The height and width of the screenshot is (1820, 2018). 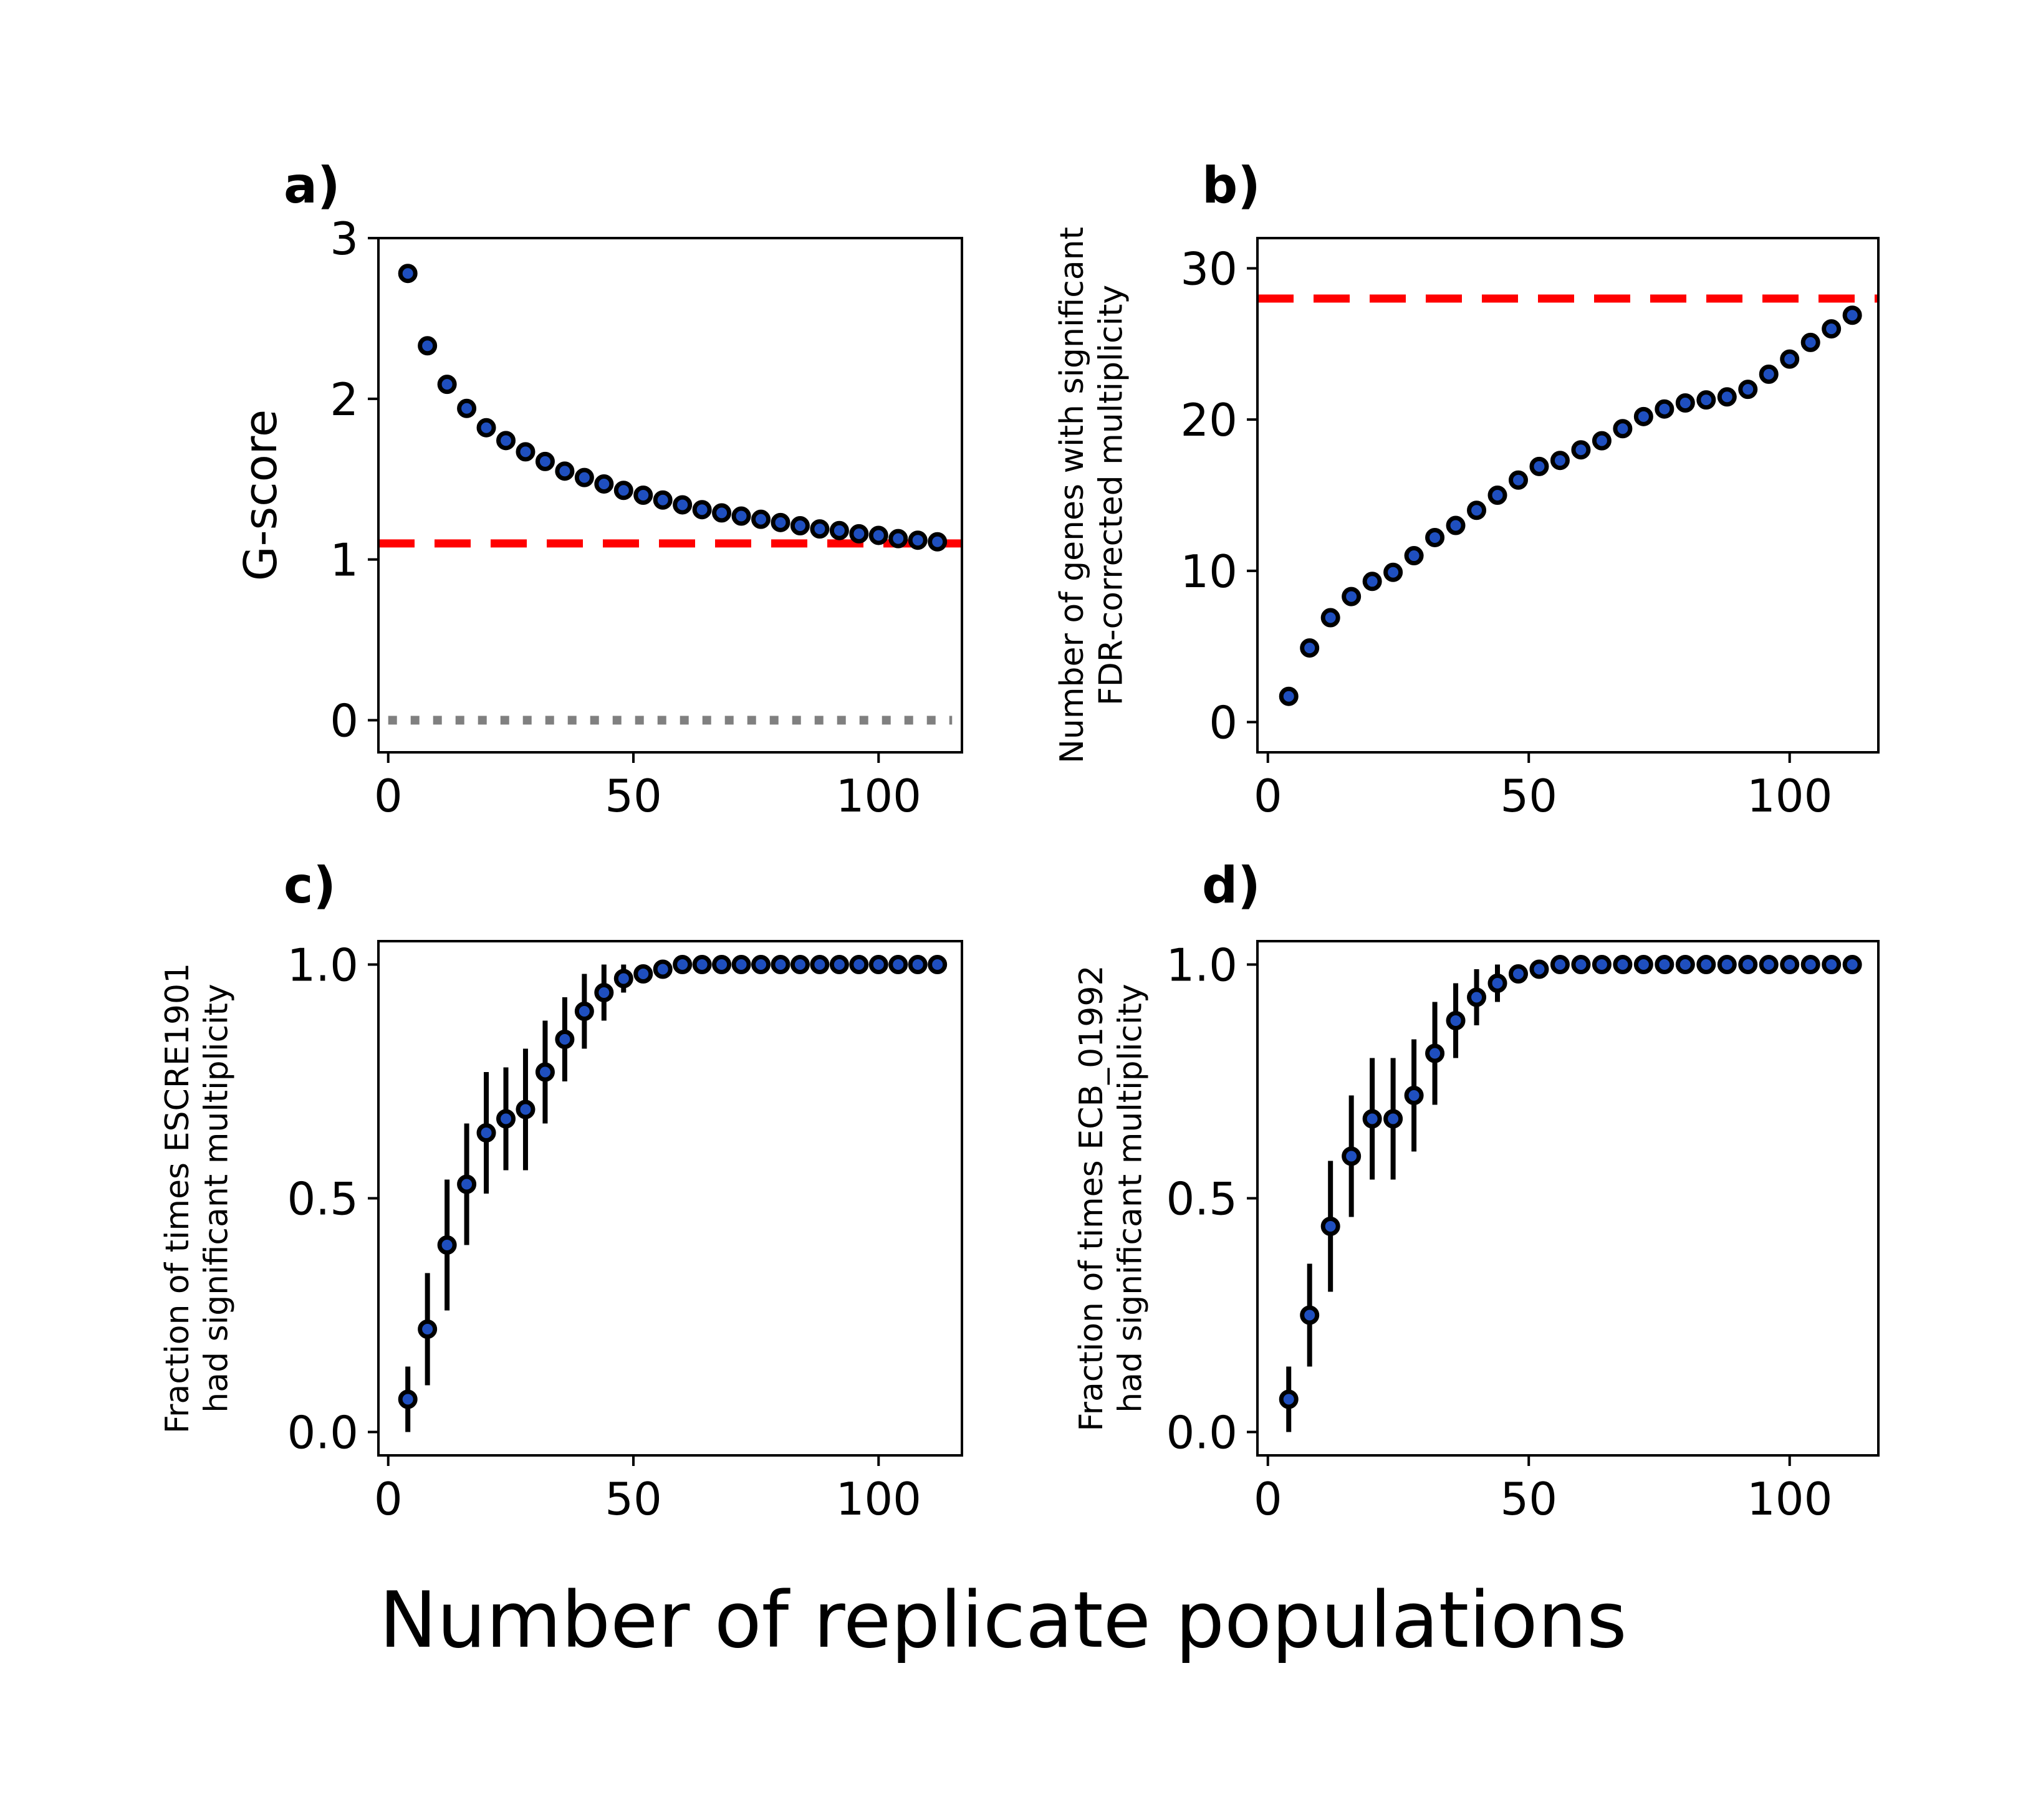 I want to click on y-axis-label-line: Fraction of times ESCRE1901, so click(x=178, y=1199).